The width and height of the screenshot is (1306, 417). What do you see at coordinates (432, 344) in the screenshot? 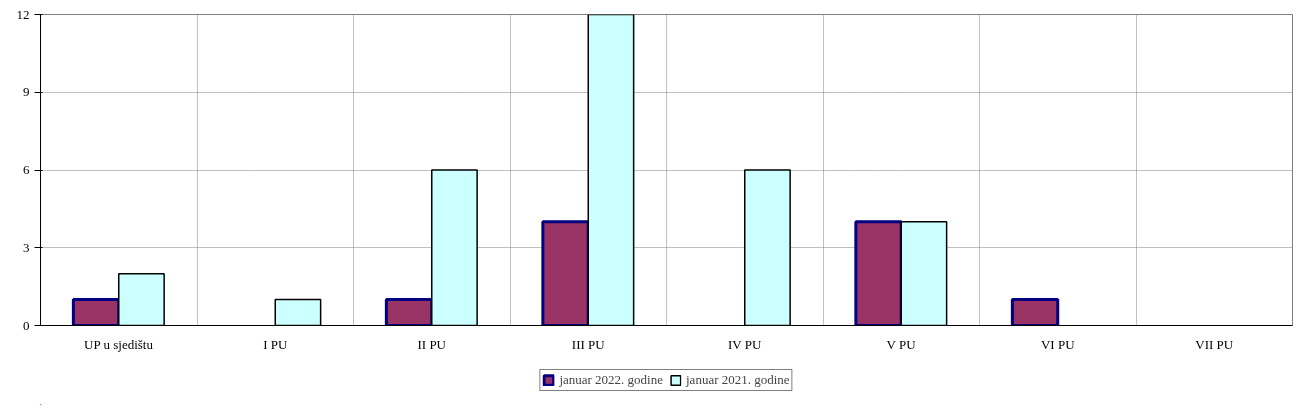
I see `x-tick-label: II PU` at bounding box center [432, 344].